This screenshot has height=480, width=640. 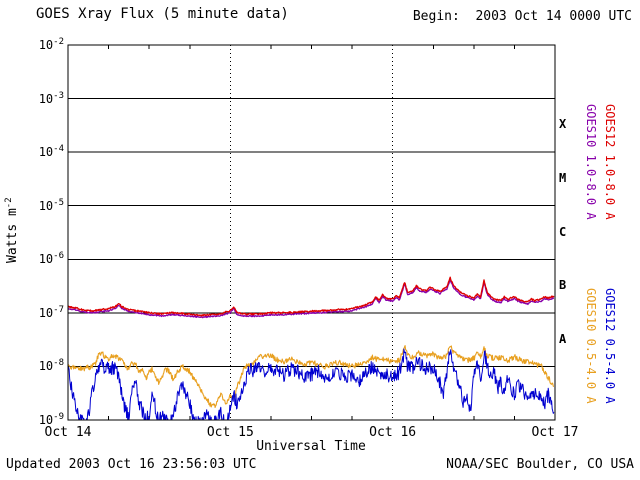 What do you see at coordinates (51, 152) in the screenshot?
I see `y-tick-label: 10⁻⁴` at bounding box center [51, 152].